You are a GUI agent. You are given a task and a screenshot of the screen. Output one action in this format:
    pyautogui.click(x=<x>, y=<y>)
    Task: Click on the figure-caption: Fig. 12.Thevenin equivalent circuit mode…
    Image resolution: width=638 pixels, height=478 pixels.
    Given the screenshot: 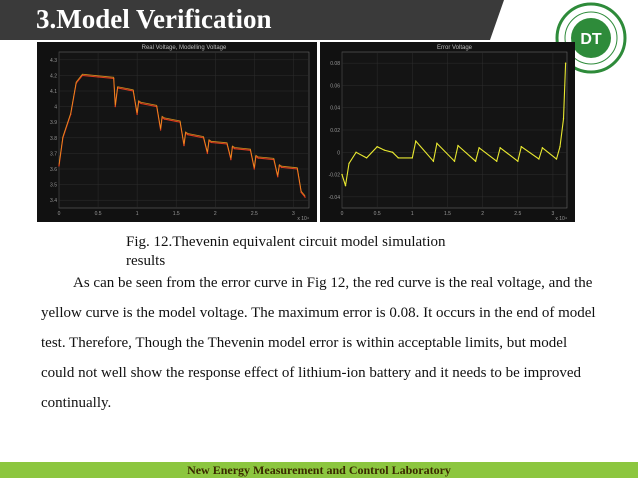 What is the action you would take?
    pyautogui.click(x=306, y=252)
    